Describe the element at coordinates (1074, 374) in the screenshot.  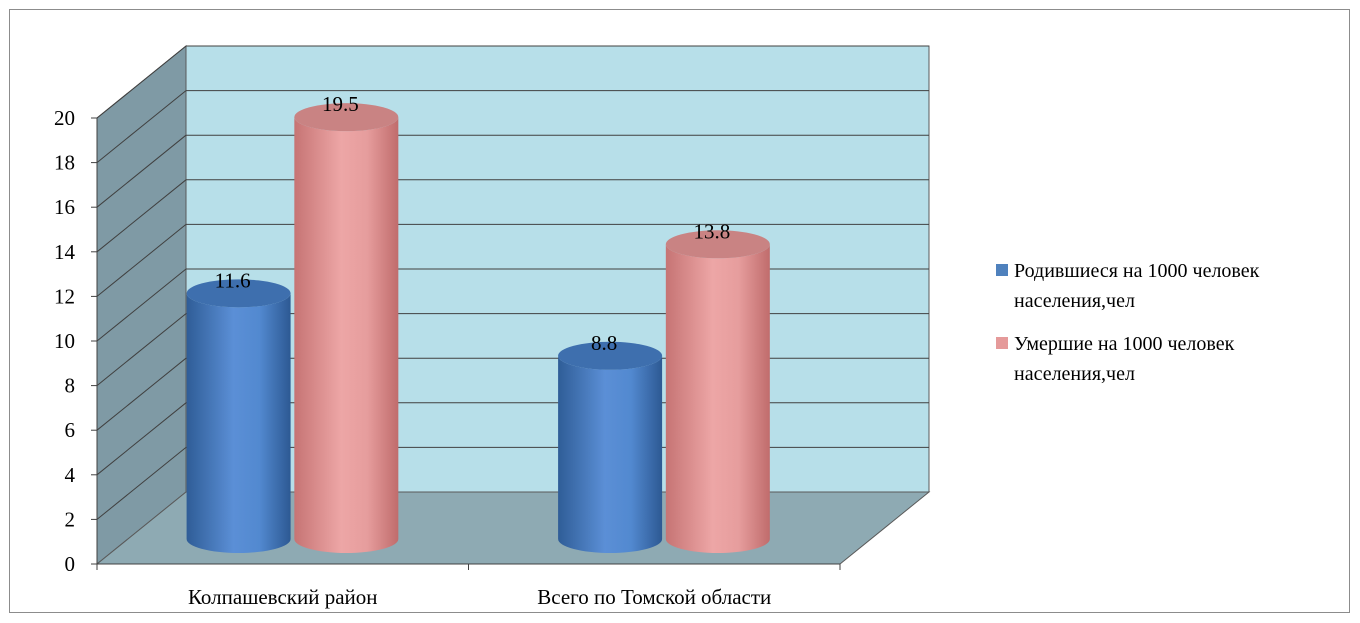
I see `legend-label-died-line2: населения,чел` at that location.